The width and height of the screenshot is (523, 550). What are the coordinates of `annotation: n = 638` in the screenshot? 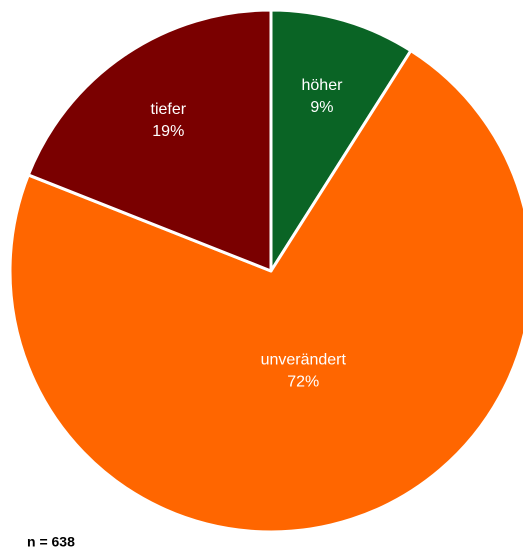 It's located at (51, 542).